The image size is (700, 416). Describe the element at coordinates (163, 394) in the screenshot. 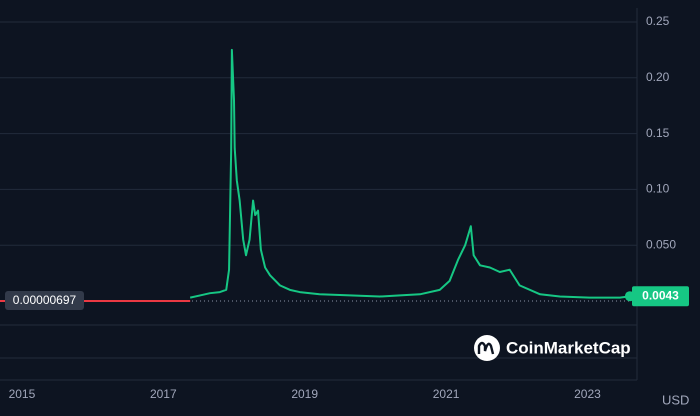

I see `x-tick-label: 2017` at that location.